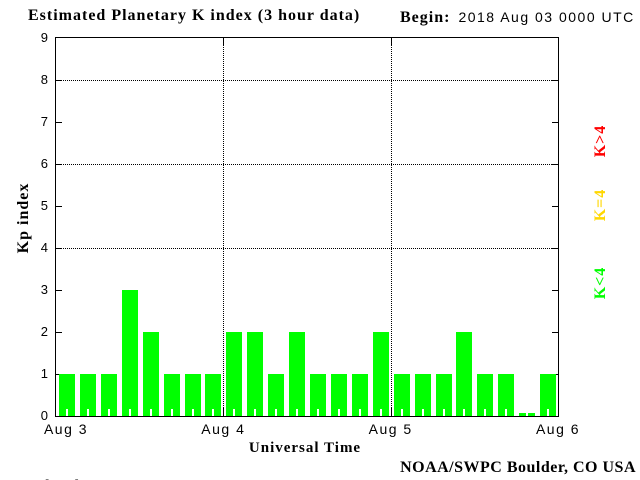 This screenshot has height=480, width=640. Describe the element at coordinates (600, 205) in the screenshot. I see `legend-k-eq-4: K=4` at that location.